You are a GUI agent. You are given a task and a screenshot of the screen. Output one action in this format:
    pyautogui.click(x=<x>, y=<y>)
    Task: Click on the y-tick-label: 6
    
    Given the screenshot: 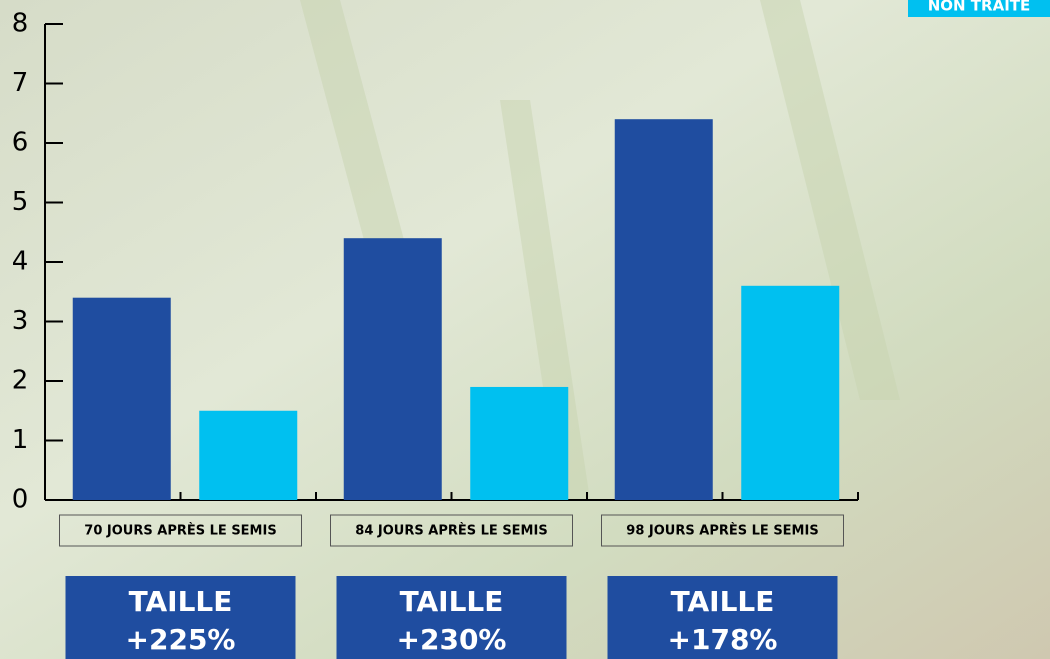 What is the action you would take?
    pyautogui.click(x=20, y=143)
    